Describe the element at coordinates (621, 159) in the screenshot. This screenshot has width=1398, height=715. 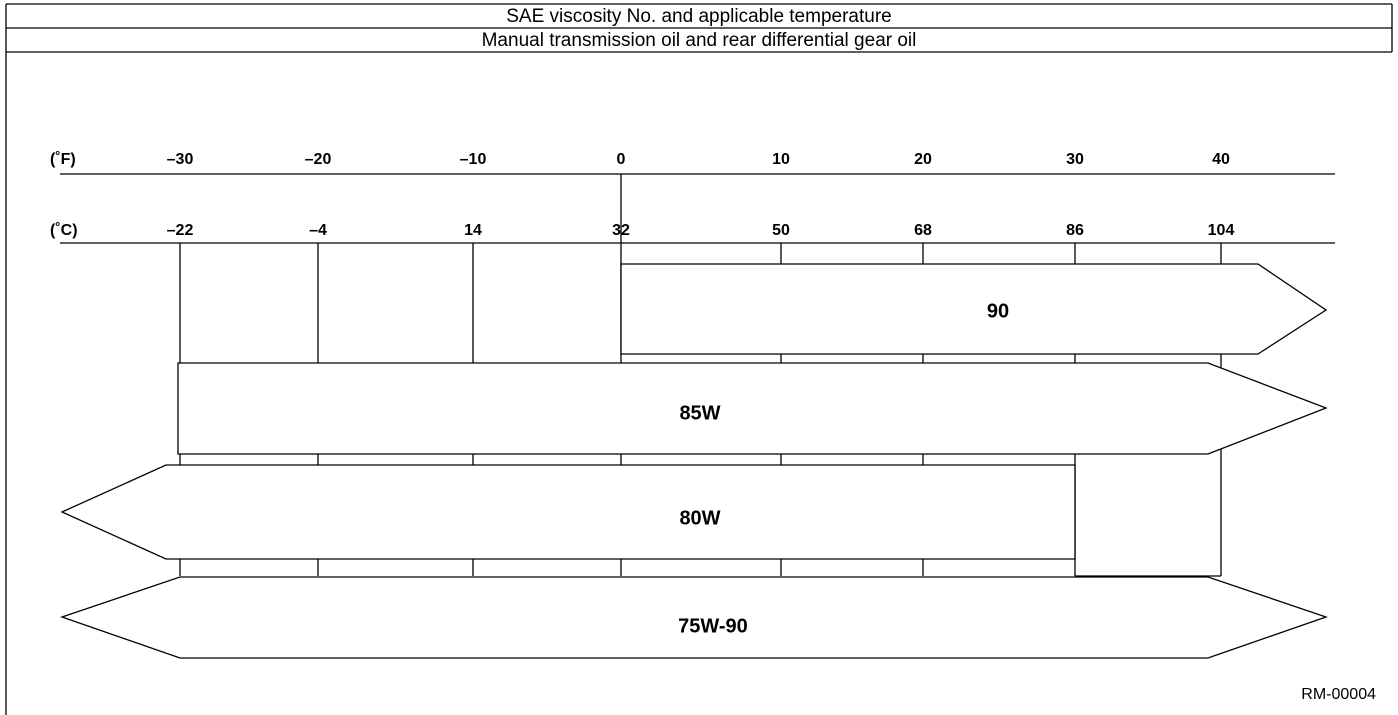
I see `tick-label: 0` at that location.